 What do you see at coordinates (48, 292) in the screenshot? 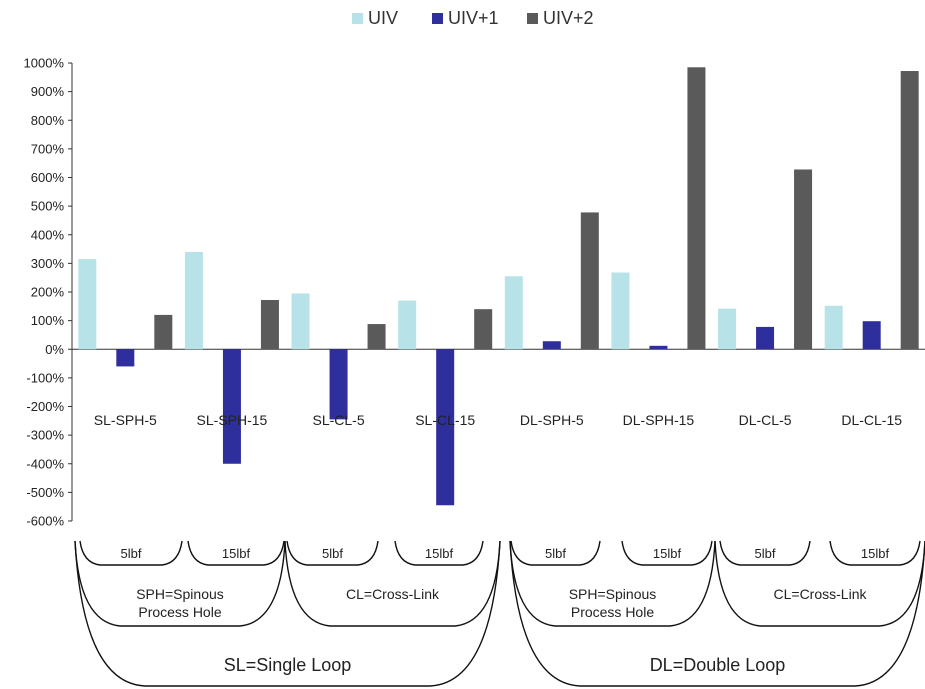
I see `y-tick-label: 200%` at bounding box center [48, 292].